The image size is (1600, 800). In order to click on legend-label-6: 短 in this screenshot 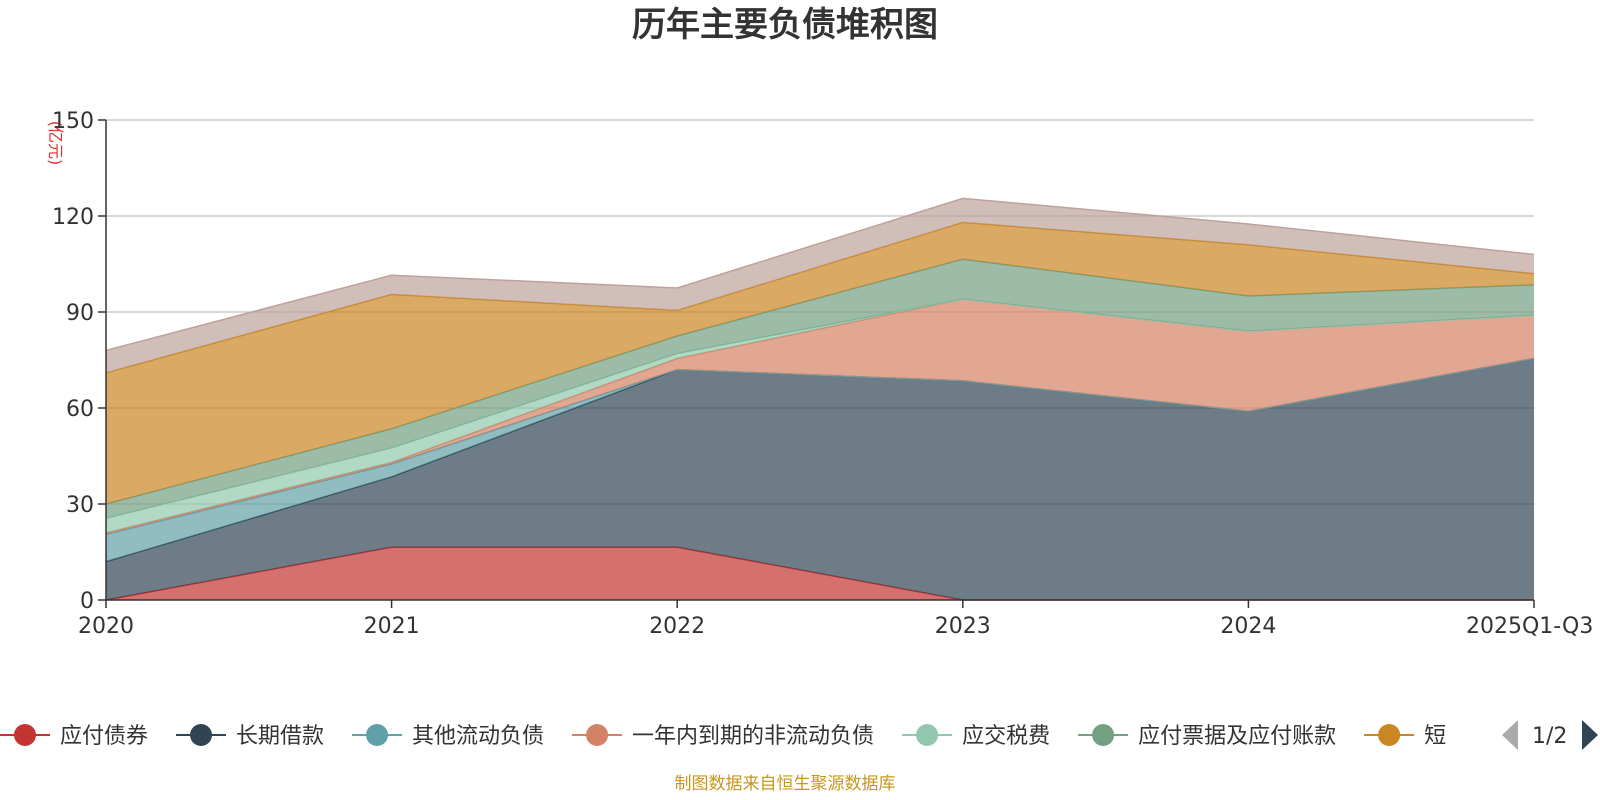, I will do `click(1435, 736)`.